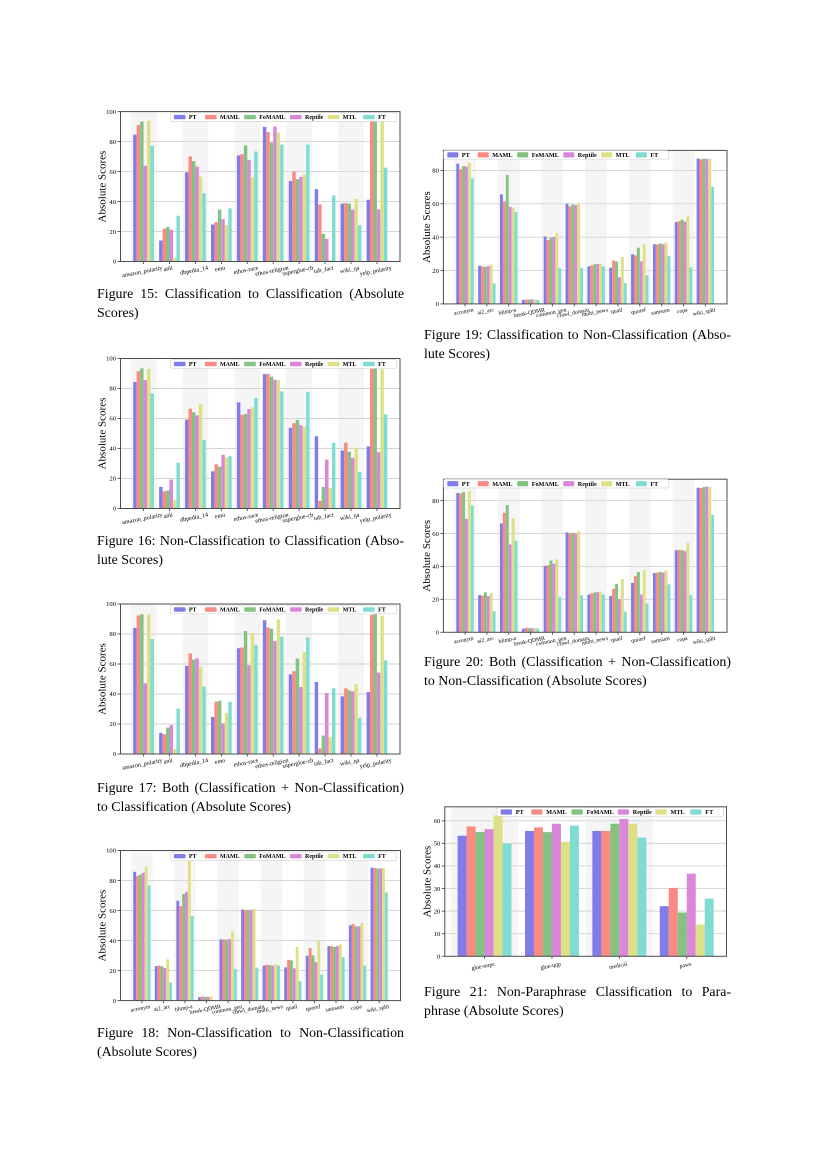 The image size is (827, 1169). What do you see at coordinates (437, 889) in the screenshot?
I see `svg-text: 30` at bounding box center [437, 889].